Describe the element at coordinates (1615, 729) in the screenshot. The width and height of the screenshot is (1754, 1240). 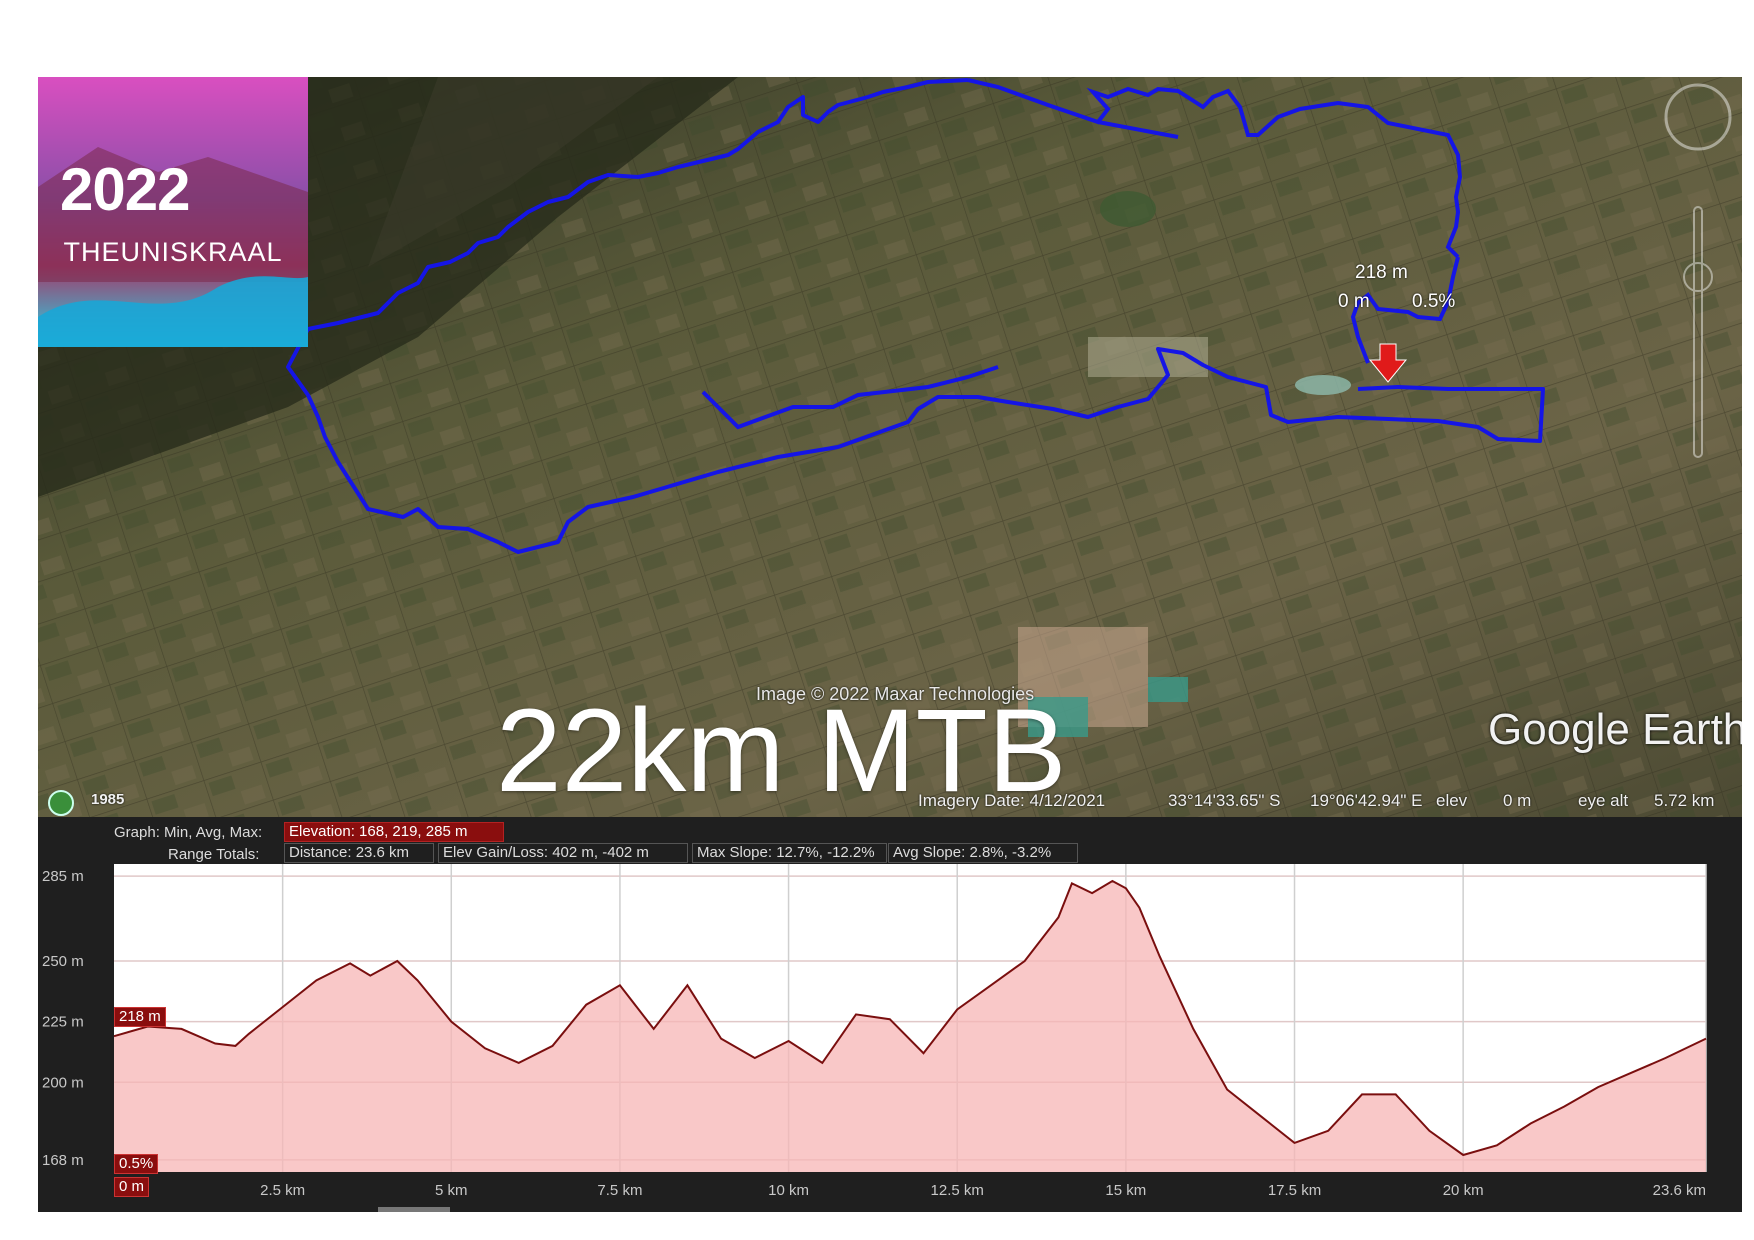
I see `google-earth-logo: Google Earth` at that location.